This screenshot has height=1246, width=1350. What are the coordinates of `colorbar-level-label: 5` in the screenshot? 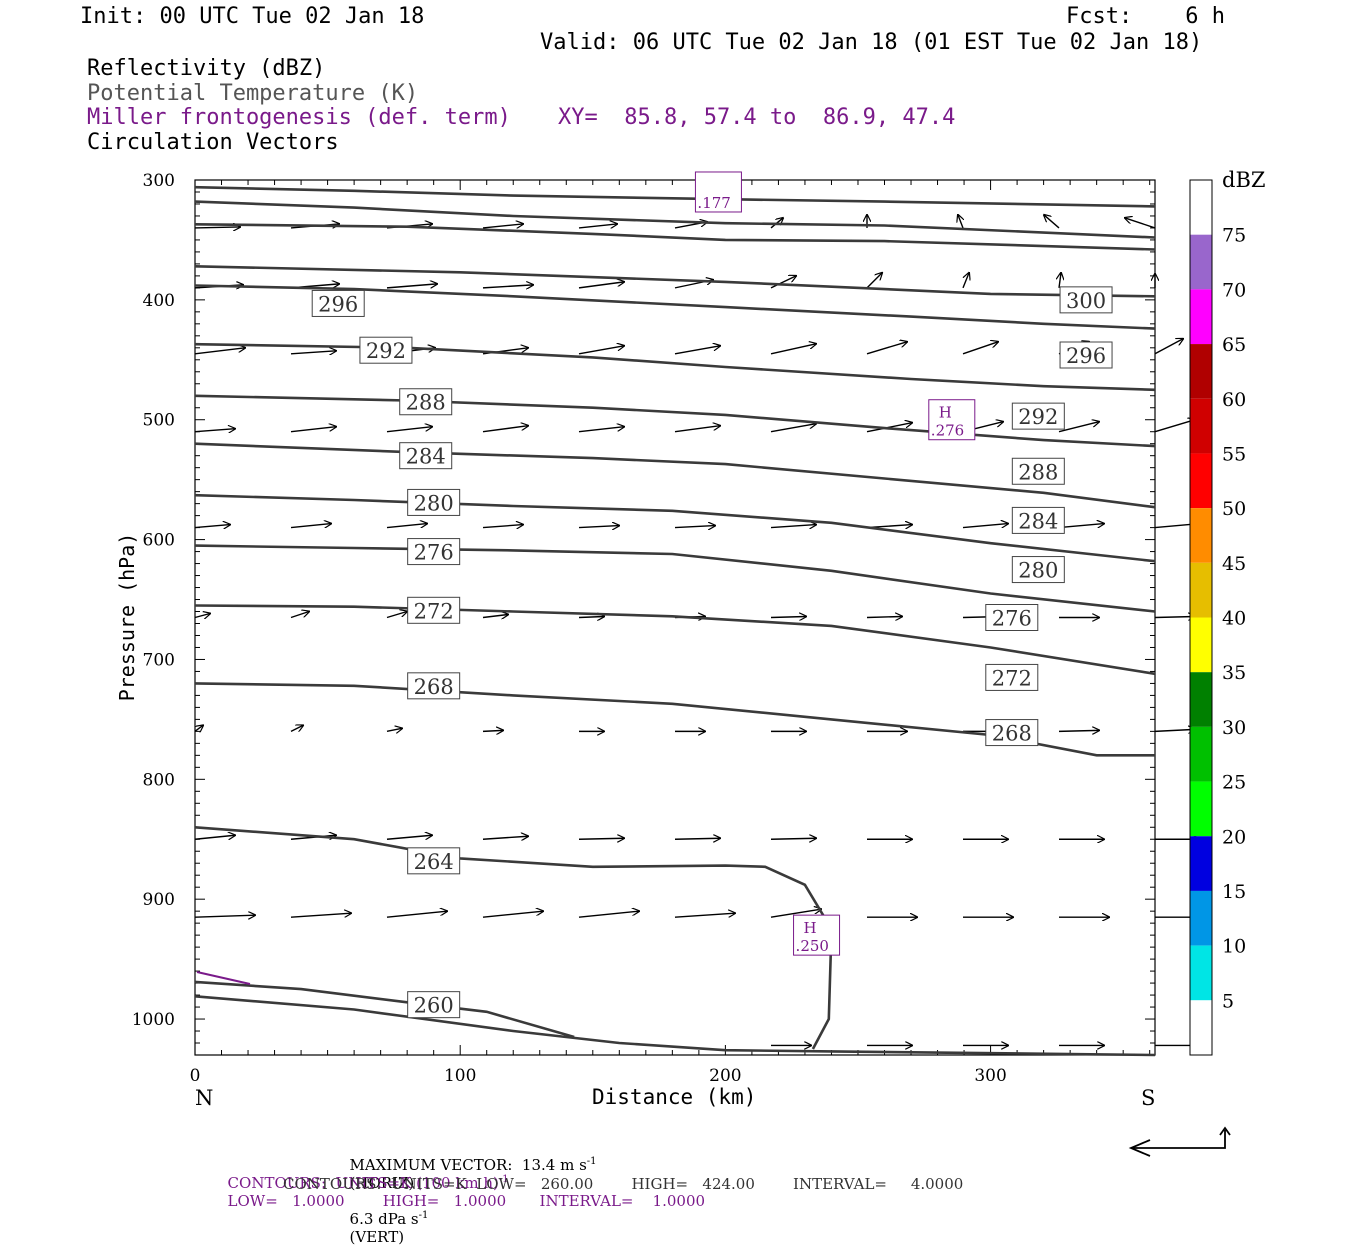 It's located at (1228, 1001).